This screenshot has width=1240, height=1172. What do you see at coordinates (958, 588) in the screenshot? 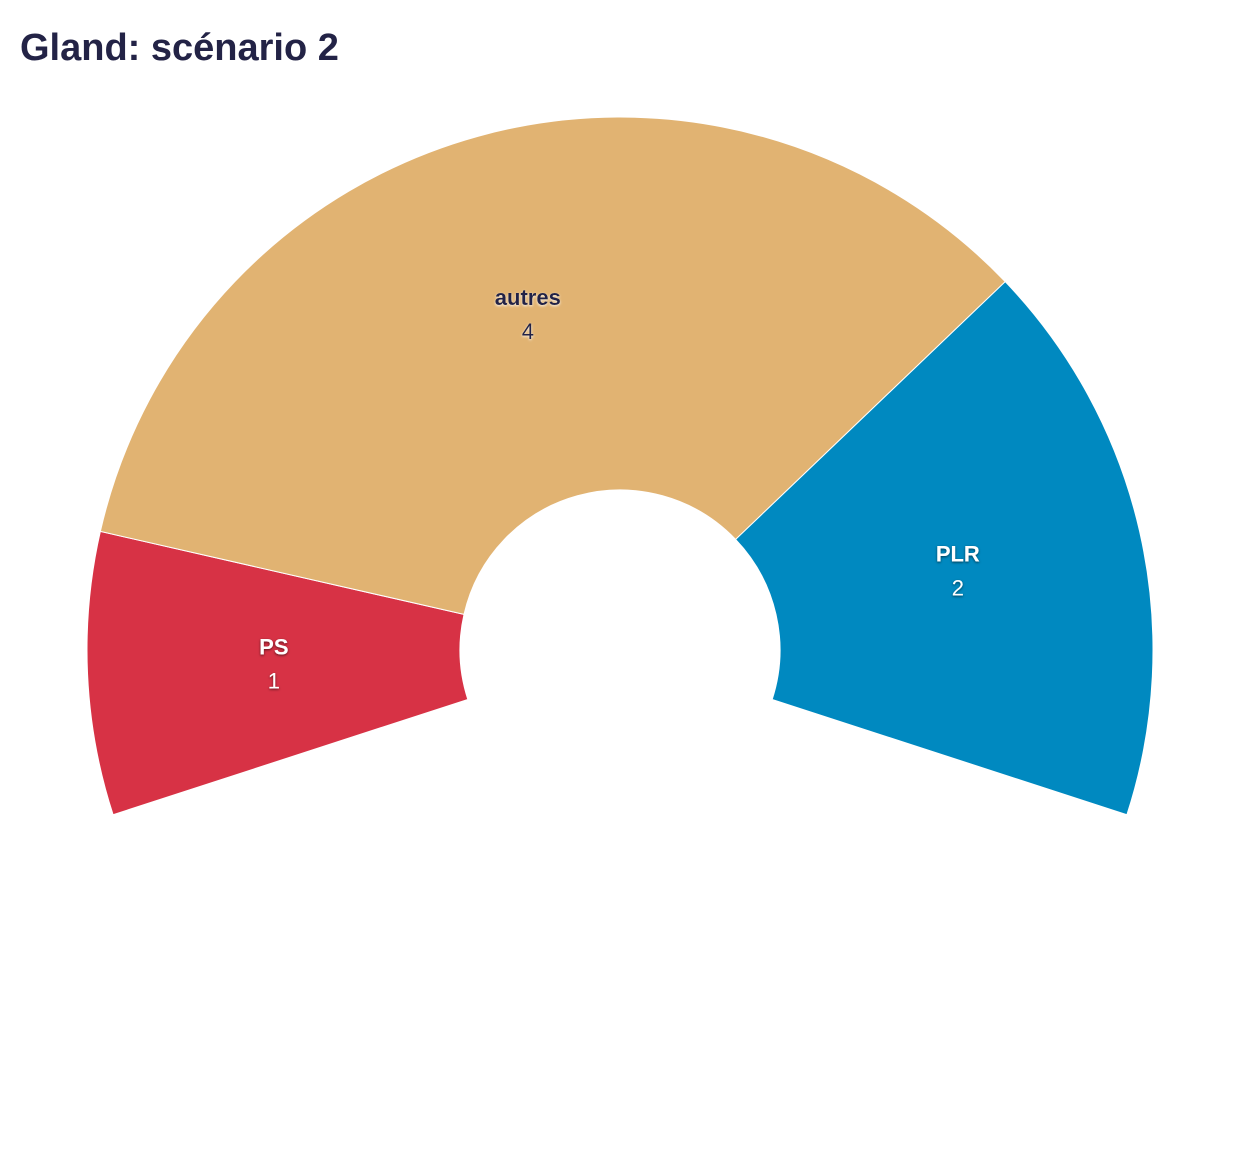
I see `slice-value: 2` at bounding box center [958, 588].